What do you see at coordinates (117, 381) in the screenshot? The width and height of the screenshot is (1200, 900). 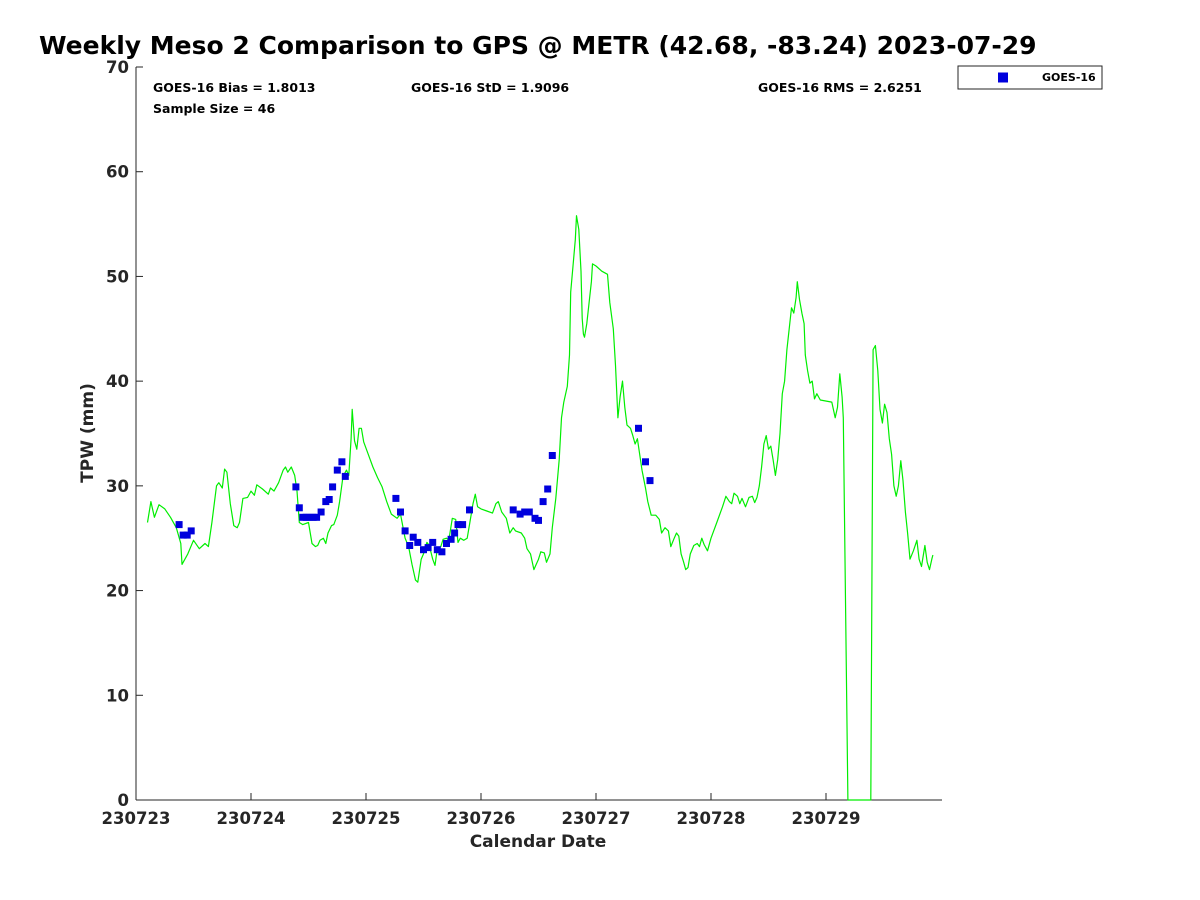 I see `y-tick-label: 40` at bounding box center [117, 381].